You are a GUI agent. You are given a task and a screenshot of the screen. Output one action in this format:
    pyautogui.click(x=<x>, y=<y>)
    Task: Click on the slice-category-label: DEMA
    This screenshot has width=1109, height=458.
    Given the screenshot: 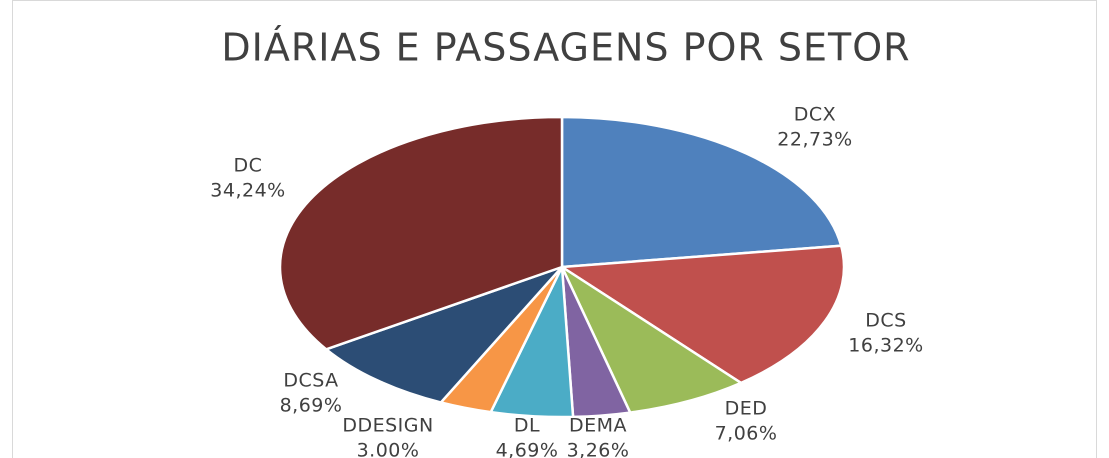 What is the action you would take?
    pyautogui.click(x=598, y=426)
    